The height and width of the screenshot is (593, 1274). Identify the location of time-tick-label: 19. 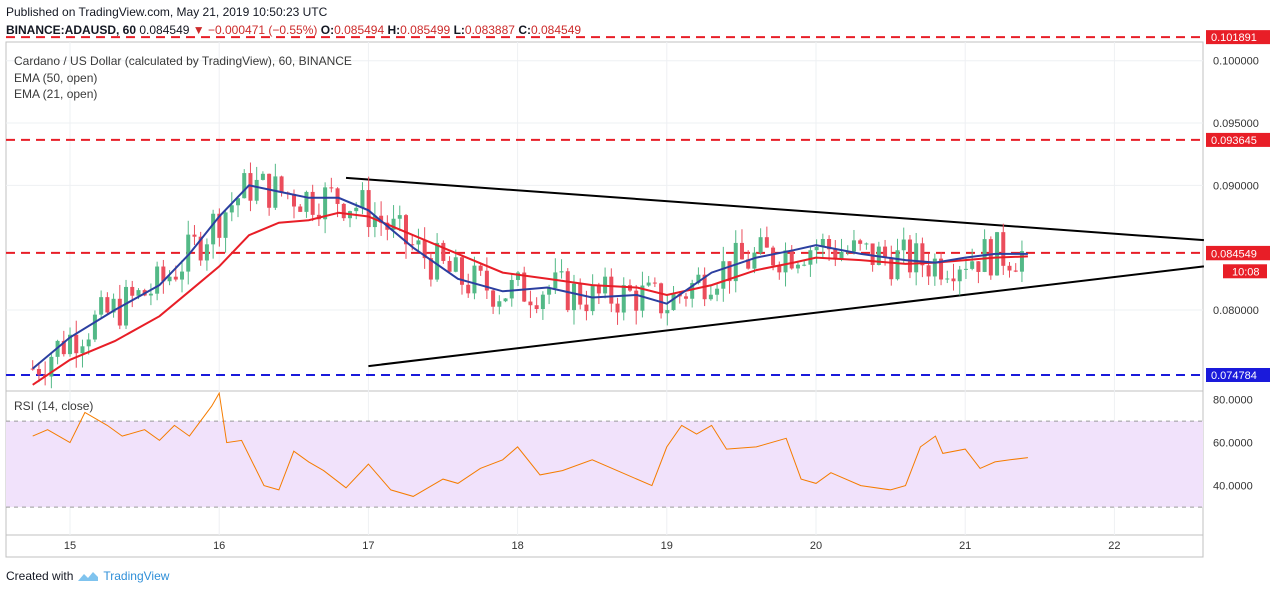
(667, 546).